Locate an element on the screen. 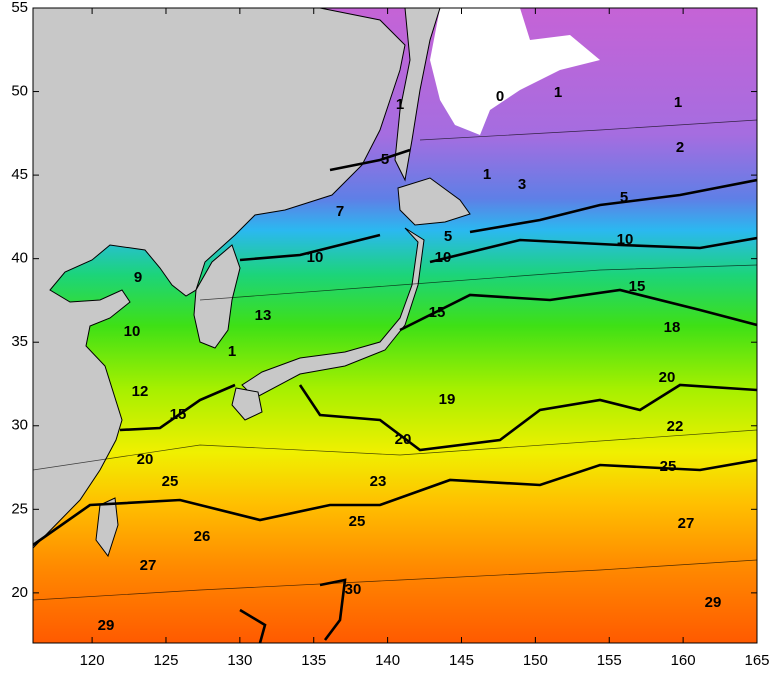  sakhalin is located at coordinates (417, 95).